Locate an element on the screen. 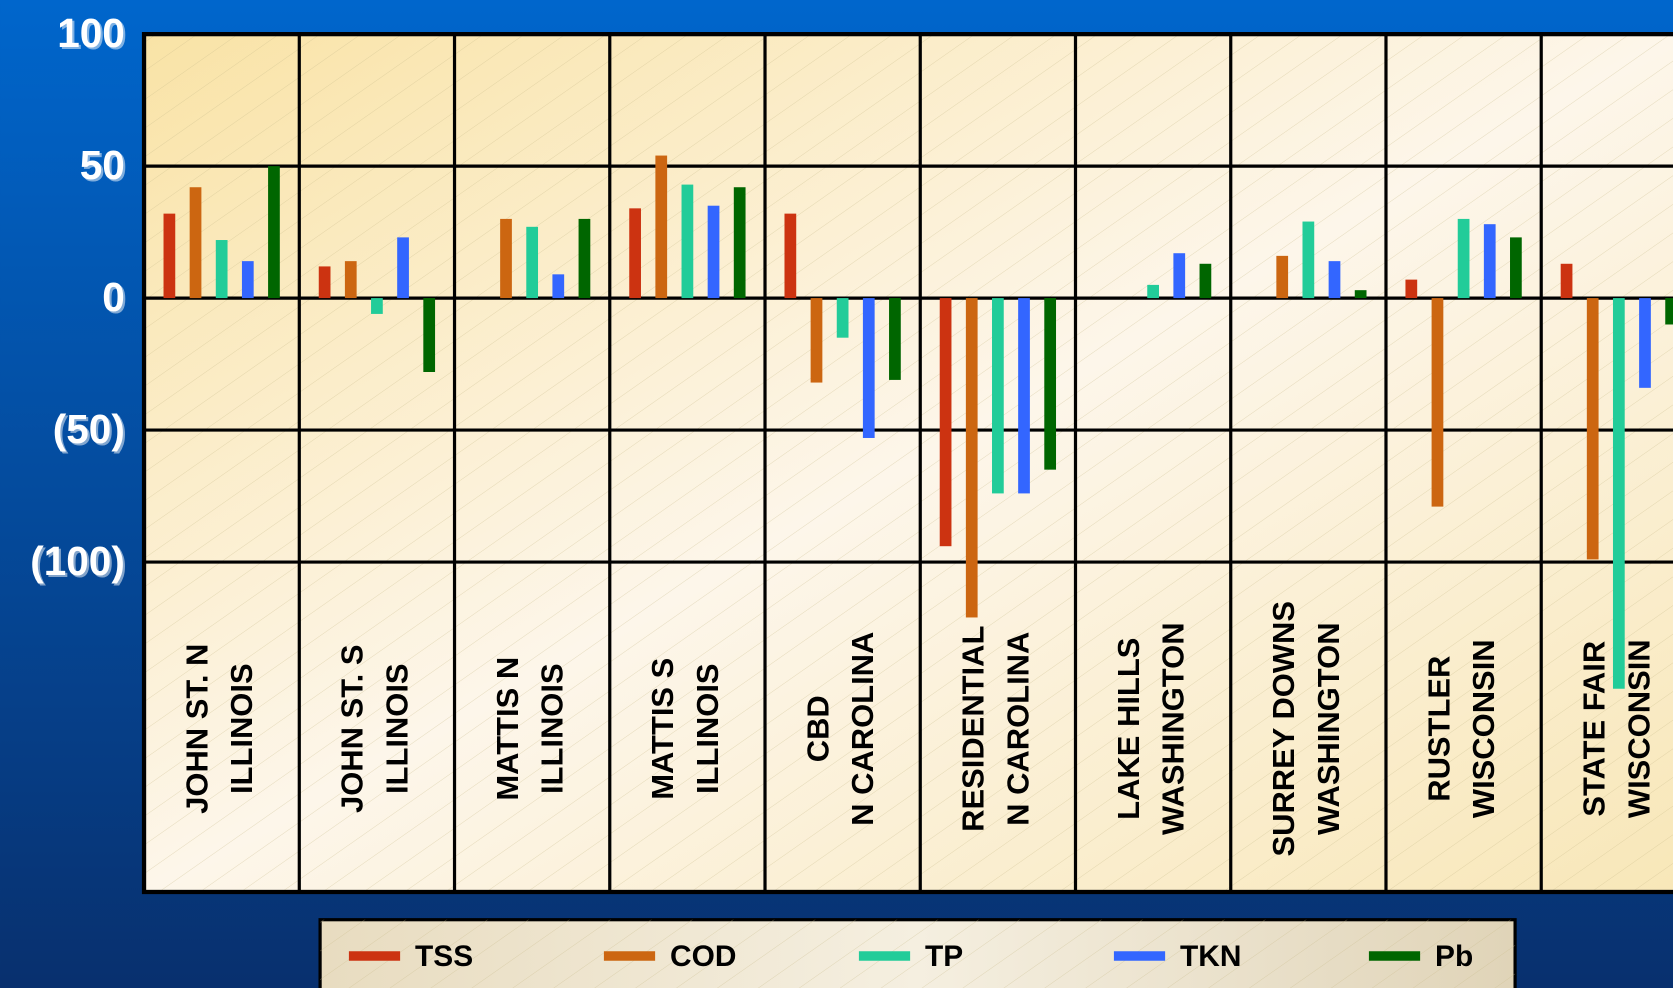 The height and width of the screenshot is (988, 1673). x-tick-label: SURREY DOWNS is located at coordinates (1283, 729).